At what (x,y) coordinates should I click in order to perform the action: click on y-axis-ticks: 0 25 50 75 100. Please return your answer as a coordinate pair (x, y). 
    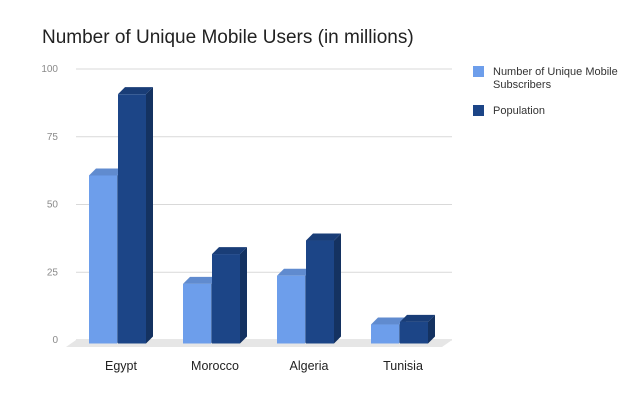
    Looking at the image, I should click on (49, 205).